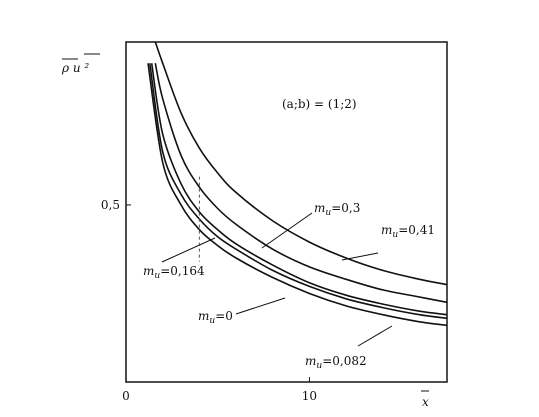  What do you see at coordinates (309, 396) in the screenshot?
I see `x-tick-label-1: 10` at bounding box center [309, 396].